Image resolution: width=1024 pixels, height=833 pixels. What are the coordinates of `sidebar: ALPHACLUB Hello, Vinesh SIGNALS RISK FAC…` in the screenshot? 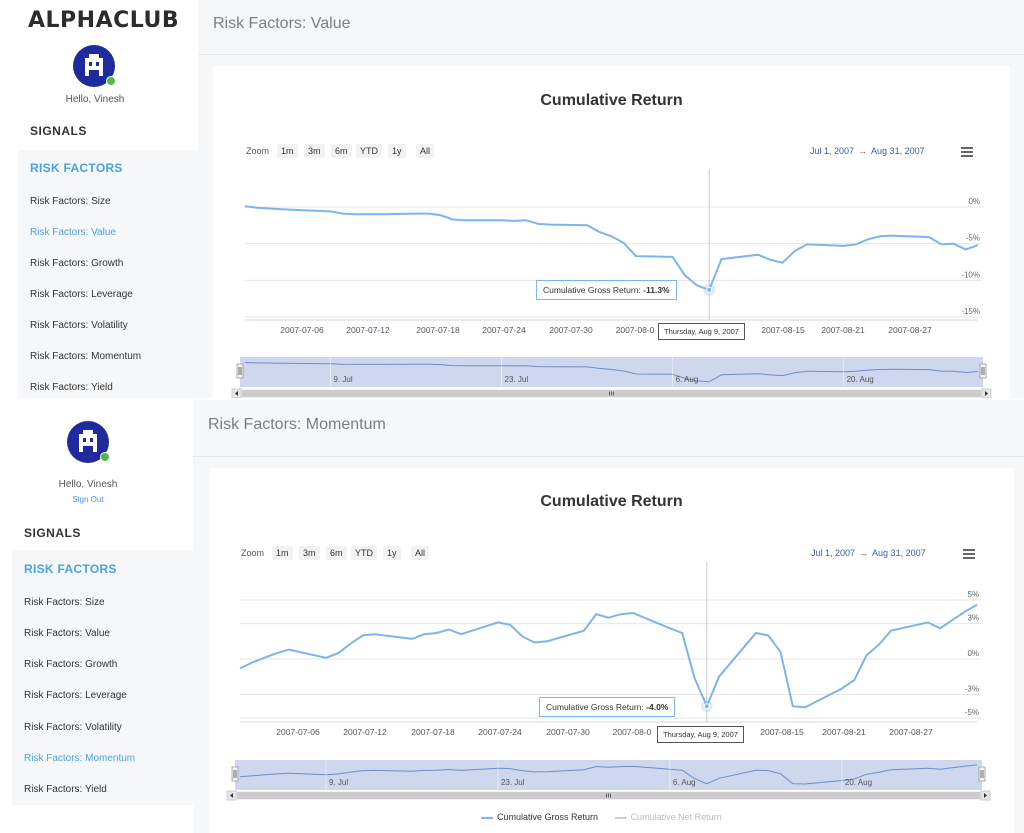 It's located at (99, 199).